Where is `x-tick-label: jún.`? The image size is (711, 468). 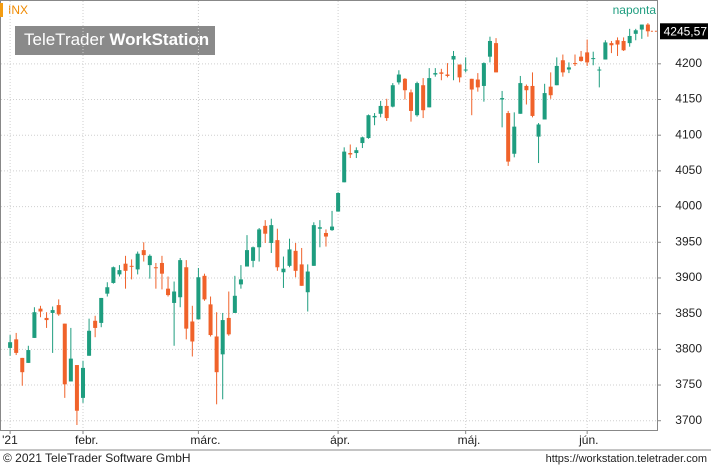
x-tick-label: jún. is located at coordinates (588, 440).